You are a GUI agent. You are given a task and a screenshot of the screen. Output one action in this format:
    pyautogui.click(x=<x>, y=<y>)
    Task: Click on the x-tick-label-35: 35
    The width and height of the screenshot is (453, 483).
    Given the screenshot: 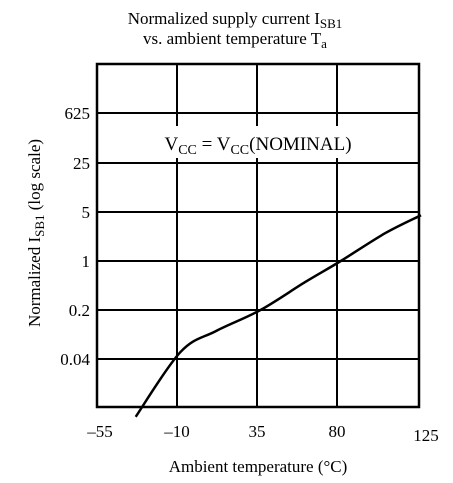 What is the action you would take?
    pyautogui.click(x=257, y=431)
    